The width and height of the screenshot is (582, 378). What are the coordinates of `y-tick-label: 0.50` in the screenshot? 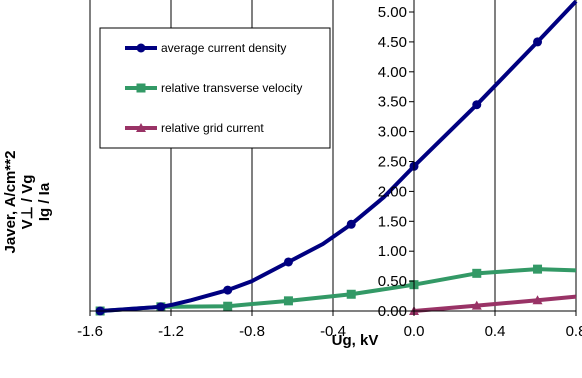 It's located at (392, 281).